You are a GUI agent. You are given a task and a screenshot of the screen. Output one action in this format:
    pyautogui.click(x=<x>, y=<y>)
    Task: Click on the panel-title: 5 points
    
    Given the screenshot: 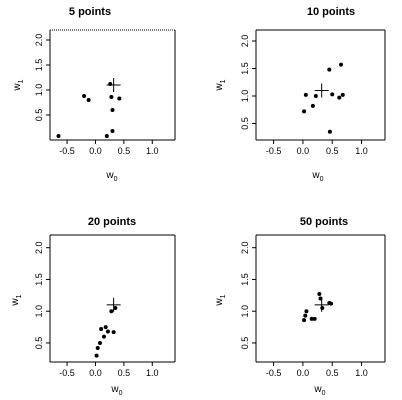 What is the action you would take?
    pyautogui.click(x=90, y=12)
    